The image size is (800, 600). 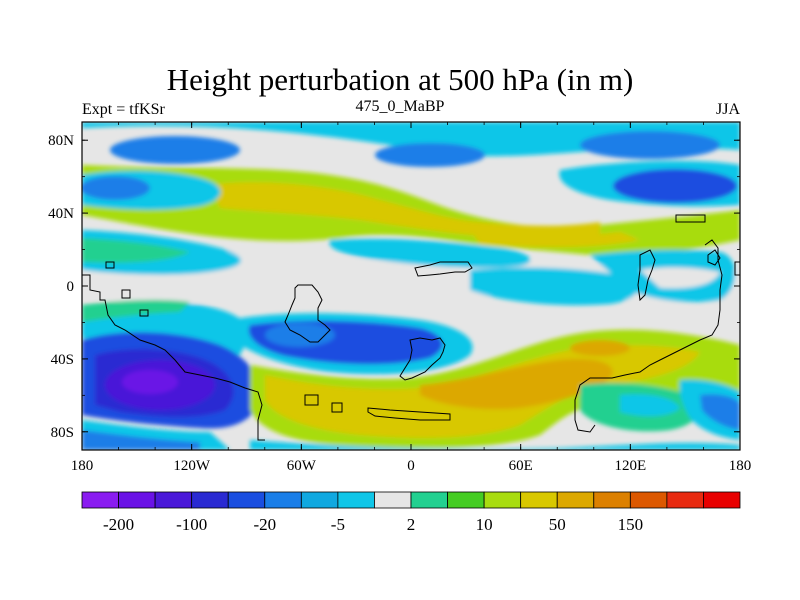 I want to click on colorbar-label: -200, so click(x=118, y=524).